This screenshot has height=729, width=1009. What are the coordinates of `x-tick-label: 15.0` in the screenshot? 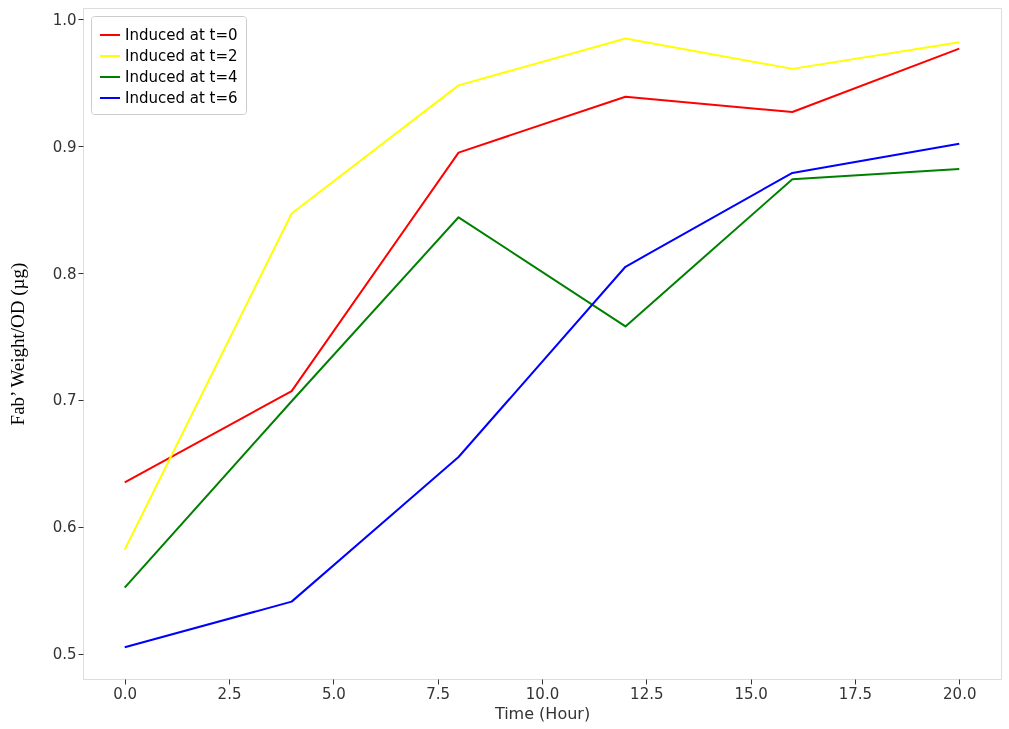 It's located at (751, 693).